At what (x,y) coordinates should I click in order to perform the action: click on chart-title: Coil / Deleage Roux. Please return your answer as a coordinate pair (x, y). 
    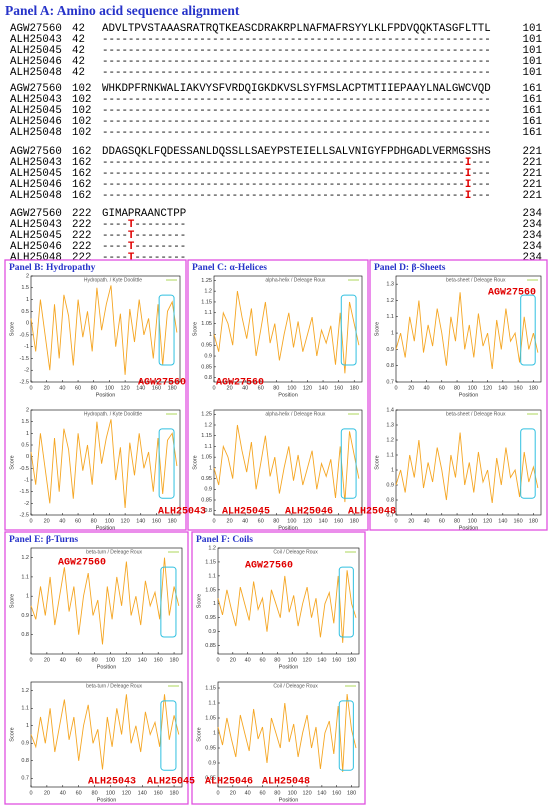
    Looking at the image, I should click on (295, 552).